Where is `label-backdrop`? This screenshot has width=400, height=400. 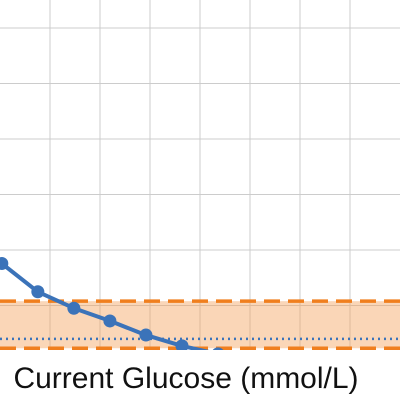
label-backdrop is located at coordinates (200, 375).